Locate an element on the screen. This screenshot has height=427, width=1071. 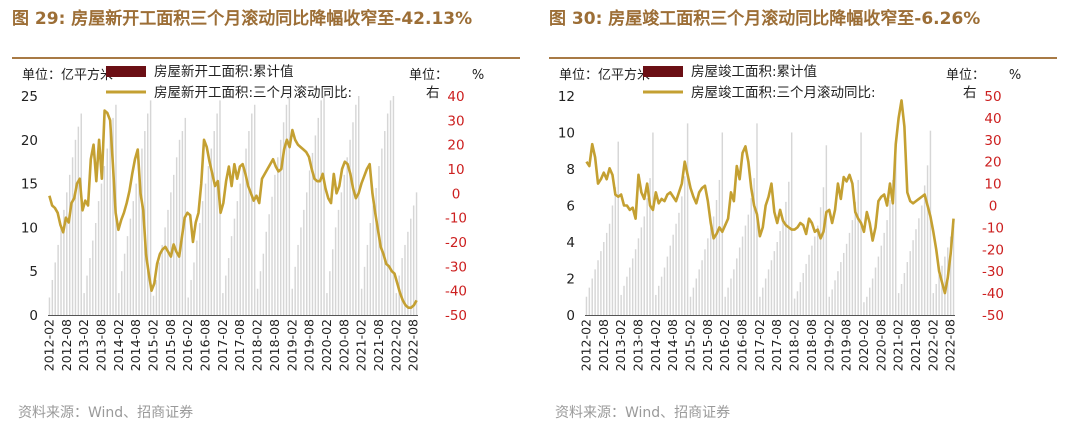
right-tick-label: 40 is located at coordinates (992, 119).